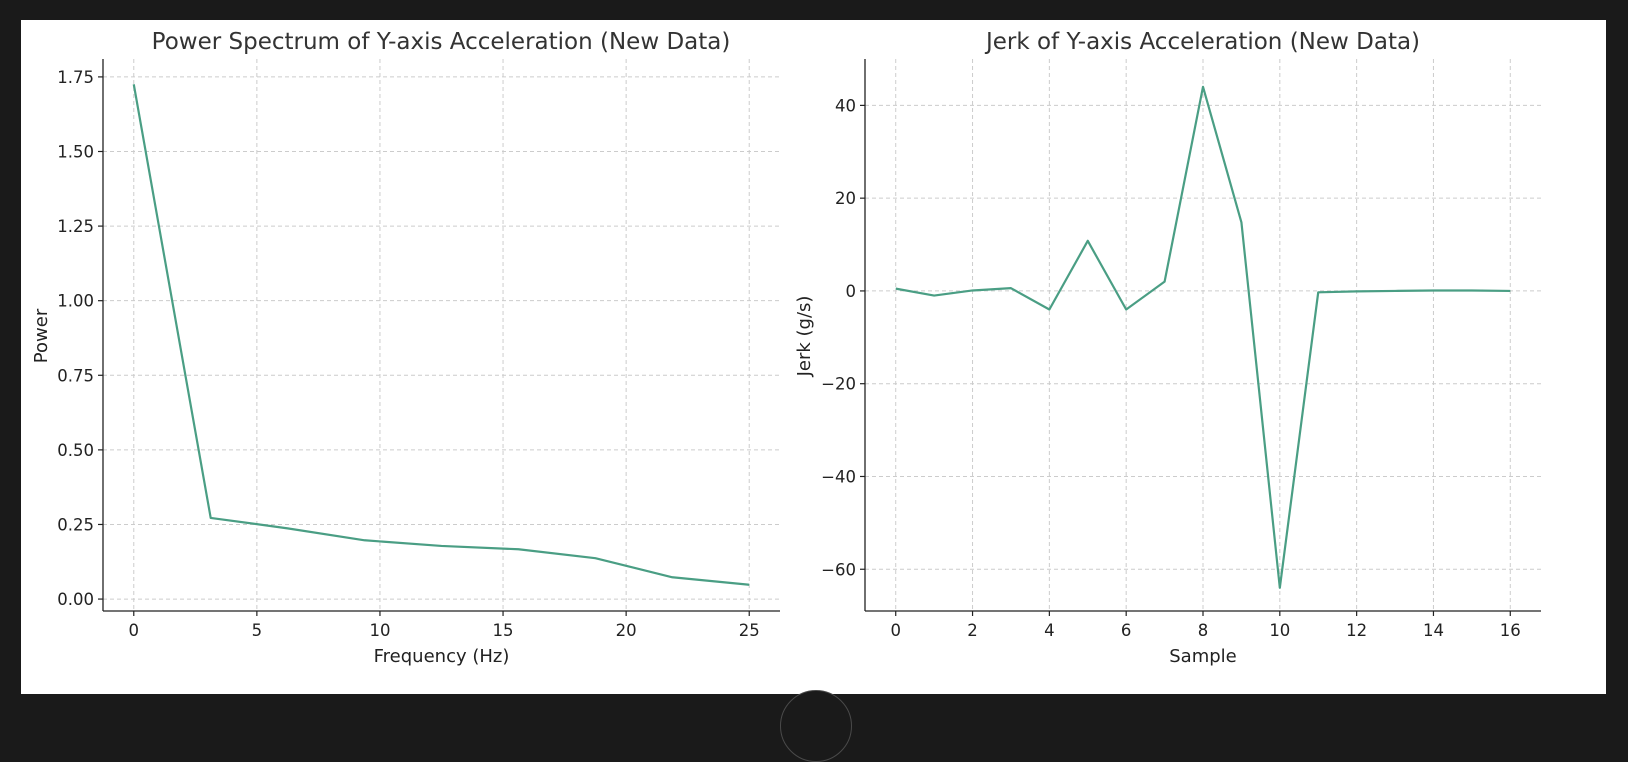  Describe the element at coordinates (1203, 630) in the screenshot. I see `x-tick-label: 8` at that location.